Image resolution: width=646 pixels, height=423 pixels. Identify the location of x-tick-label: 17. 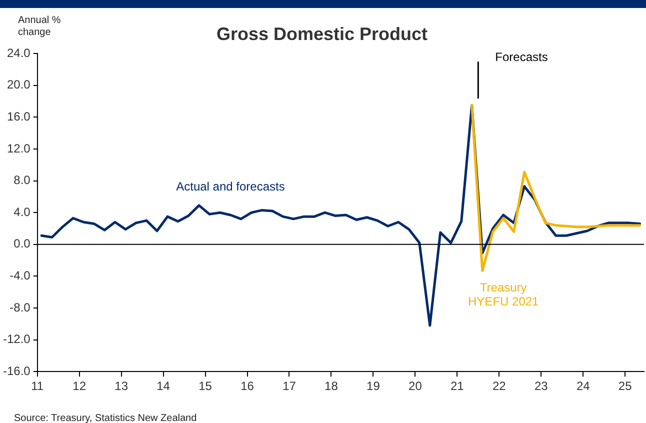
(289, 386).